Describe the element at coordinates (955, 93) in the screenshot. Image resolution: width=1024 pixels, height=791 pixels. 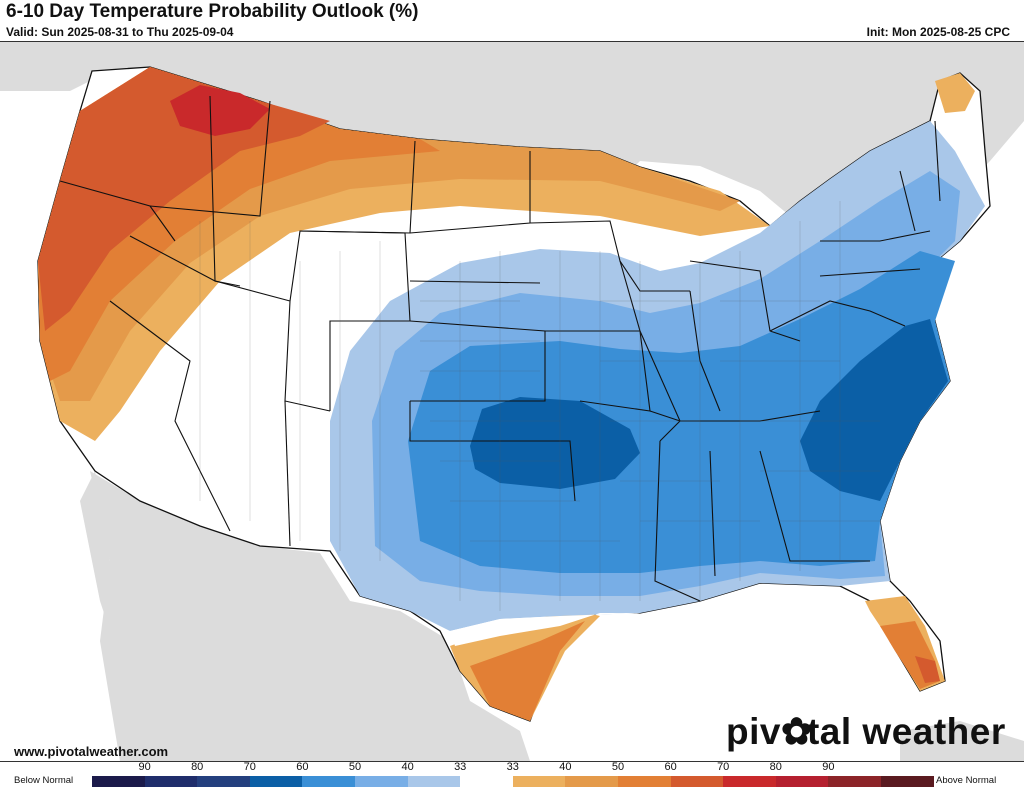
I see `above-33-ne` at that location.